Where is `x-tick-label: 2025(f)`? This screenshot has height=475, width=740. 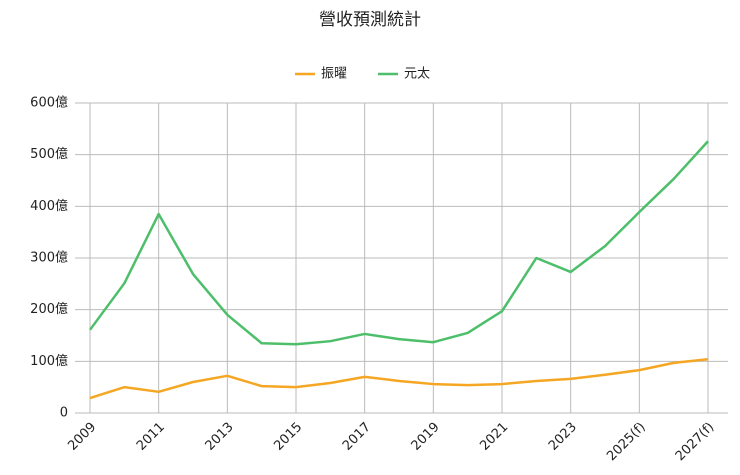
x-tick-label: 2025(f) is located at coordinates (626, 442).